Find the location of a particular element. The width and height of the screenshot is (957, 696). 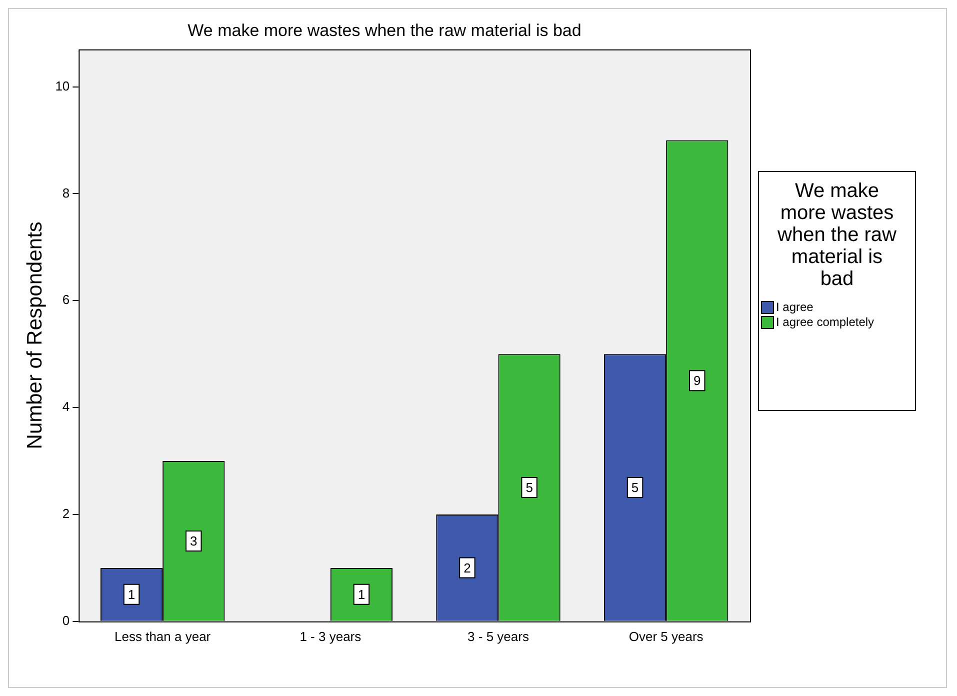

x-tick-label: Less than a year is located at coordinates (163, 636).